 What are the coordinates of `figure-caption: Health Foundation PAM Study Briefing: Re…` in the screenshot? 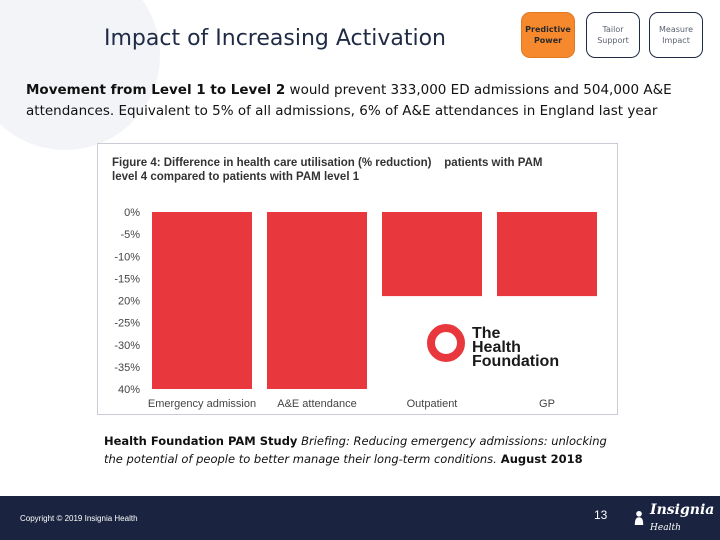 It's located at (364, 450).